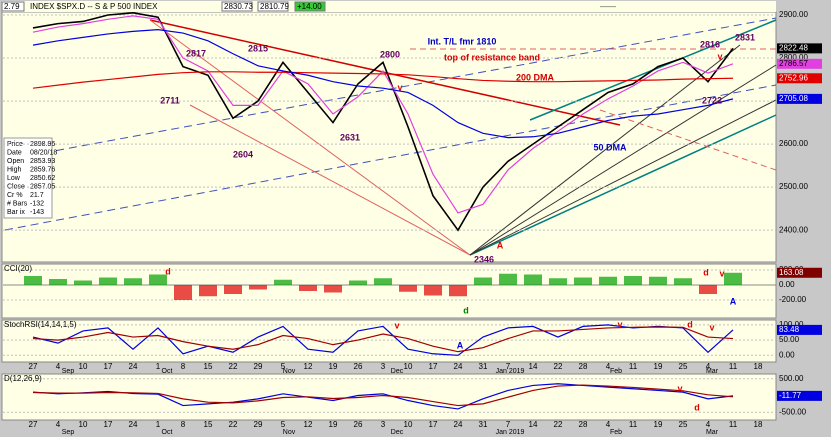  What do you see at coordinates (787, 354) in the screenshot?
I see `y-tick-label: 0.00` at bounding box center [787, 354].